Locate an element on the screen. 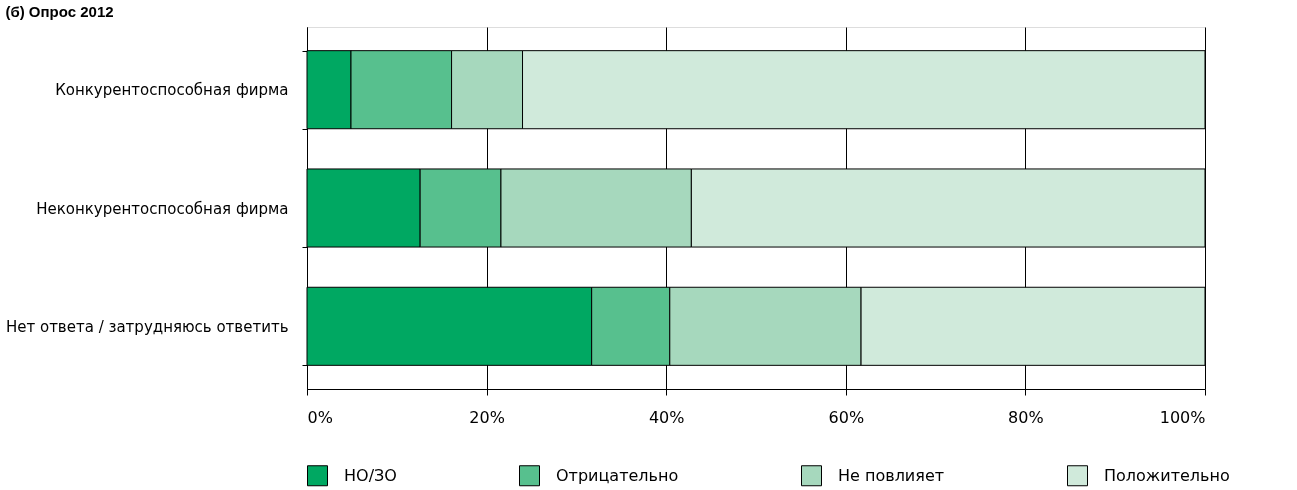 The width and height of the screenshot is (1297, 490). x-tick-label: 80% is located at coordinates (1026, 417).